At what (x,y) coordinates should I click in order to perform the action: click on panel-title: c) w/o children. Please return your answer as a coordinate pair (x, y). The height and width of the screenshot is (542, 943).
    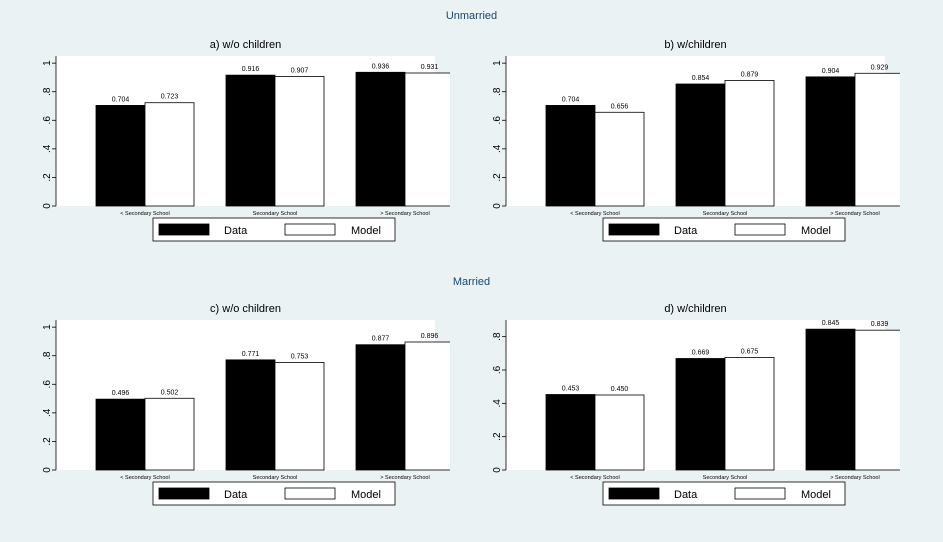
    Looking at the image, I should click on (245, 309).